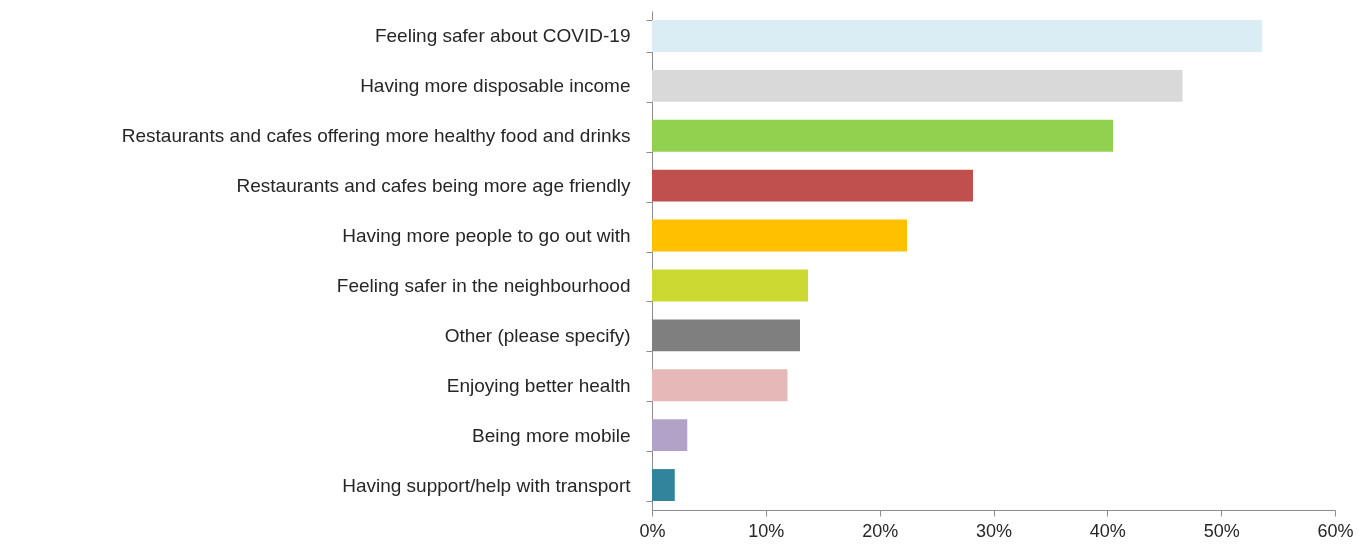 Image resolution: width=1359 pixels, height=554 pixels. Describe the element at coordinates (1221, 530) in the screenshot. I see `x-tick-label: 50%` at that location.